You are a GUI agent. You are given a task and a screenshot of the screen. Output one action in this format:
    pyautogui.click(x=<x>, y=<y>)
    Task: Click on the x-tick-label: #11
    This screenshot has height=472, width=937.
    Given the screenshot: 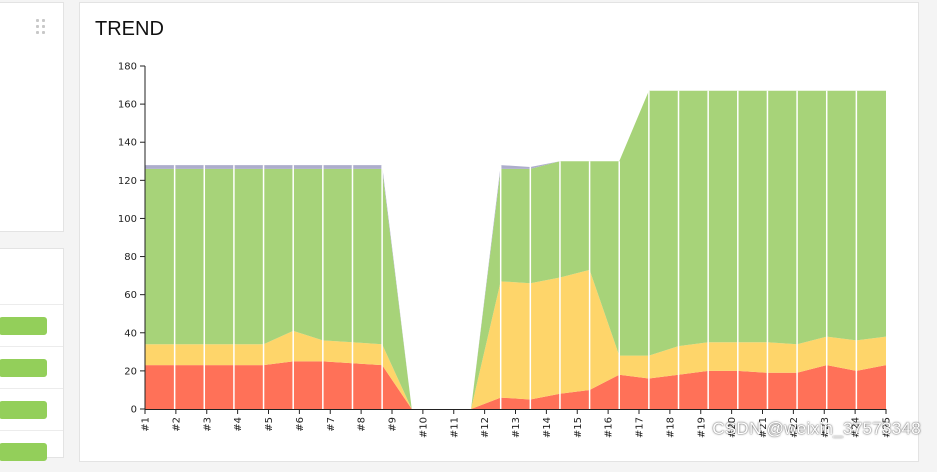 What is the action you would take?
    pyautogui.click(x=454, y=427)
    